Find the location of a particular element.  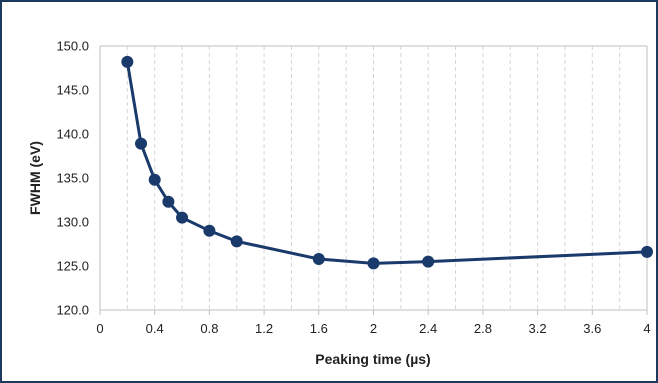

x-tick-label: 0.4 is located at coordinates (155, 328).